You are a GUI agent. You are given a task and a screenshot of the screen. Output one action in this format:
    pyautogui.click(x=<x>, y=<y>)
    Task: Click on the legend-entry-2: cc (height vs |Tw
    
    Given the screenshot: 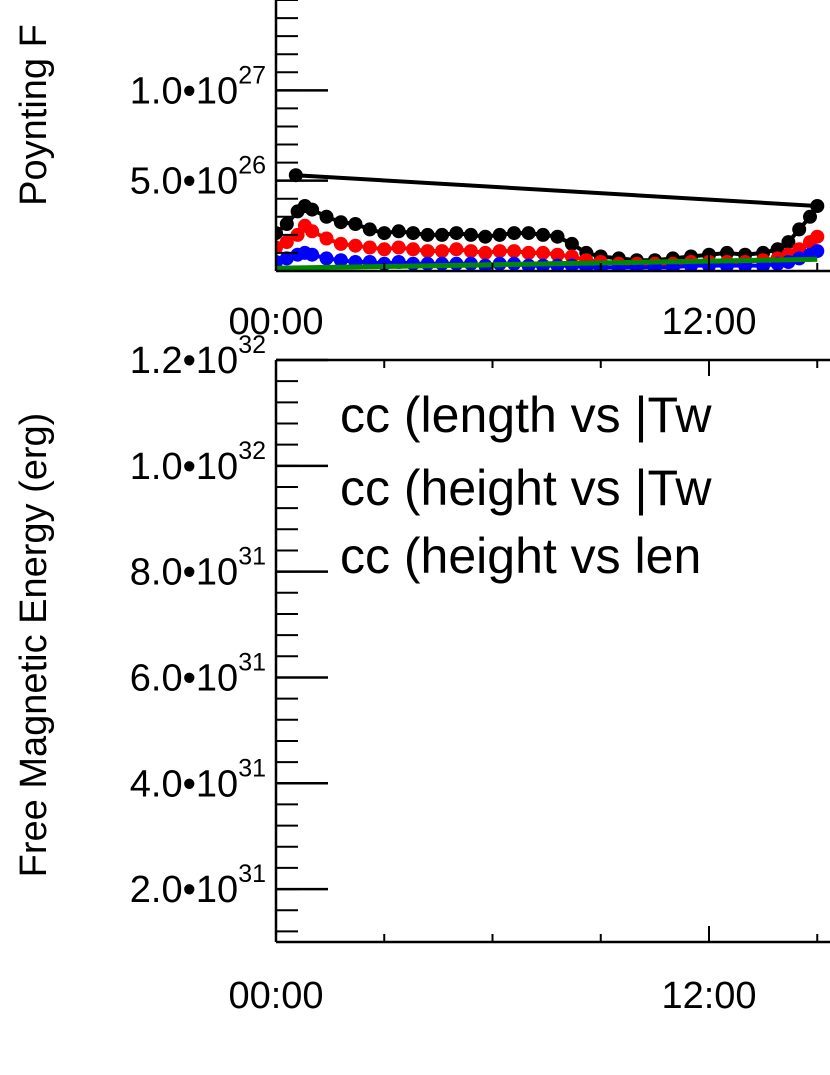 What is the action you would take?
    pyautogui.click(x=526, y=488)
    